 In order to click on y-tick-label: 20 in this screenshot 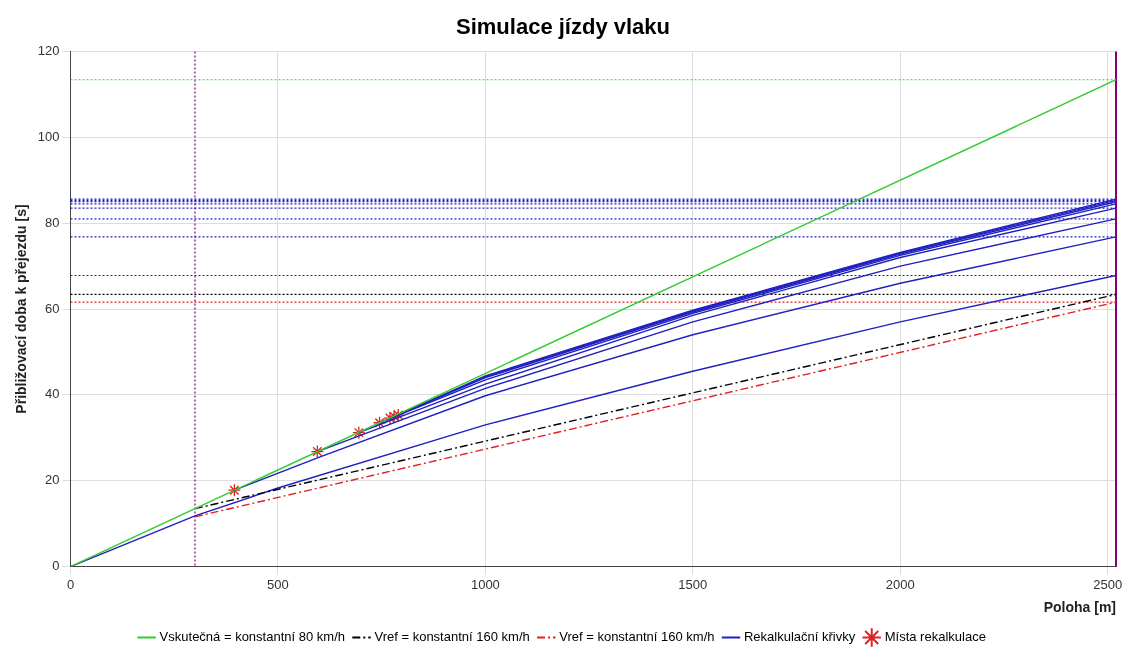, I will do `click(52, 480)`.